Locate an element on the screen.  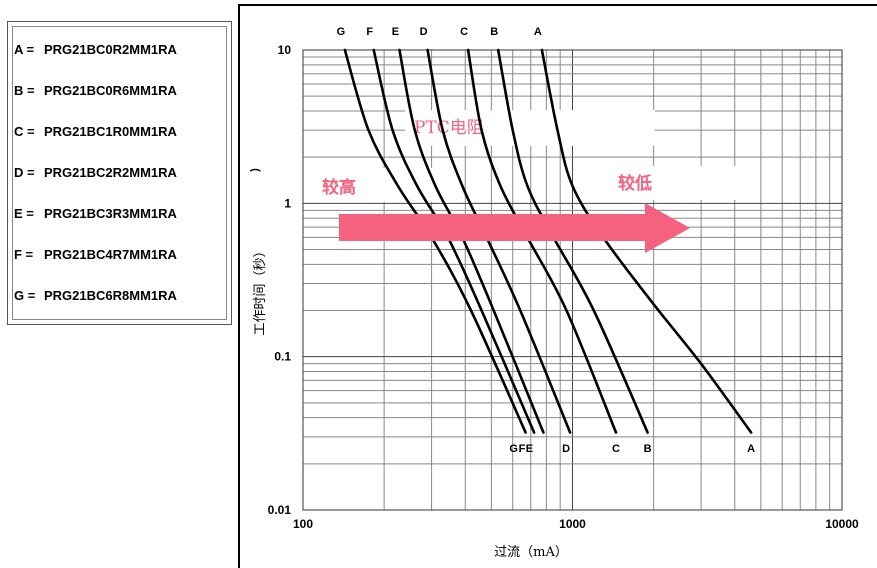
curve-bottom-label-c: C is located at coordinates (616, 449).